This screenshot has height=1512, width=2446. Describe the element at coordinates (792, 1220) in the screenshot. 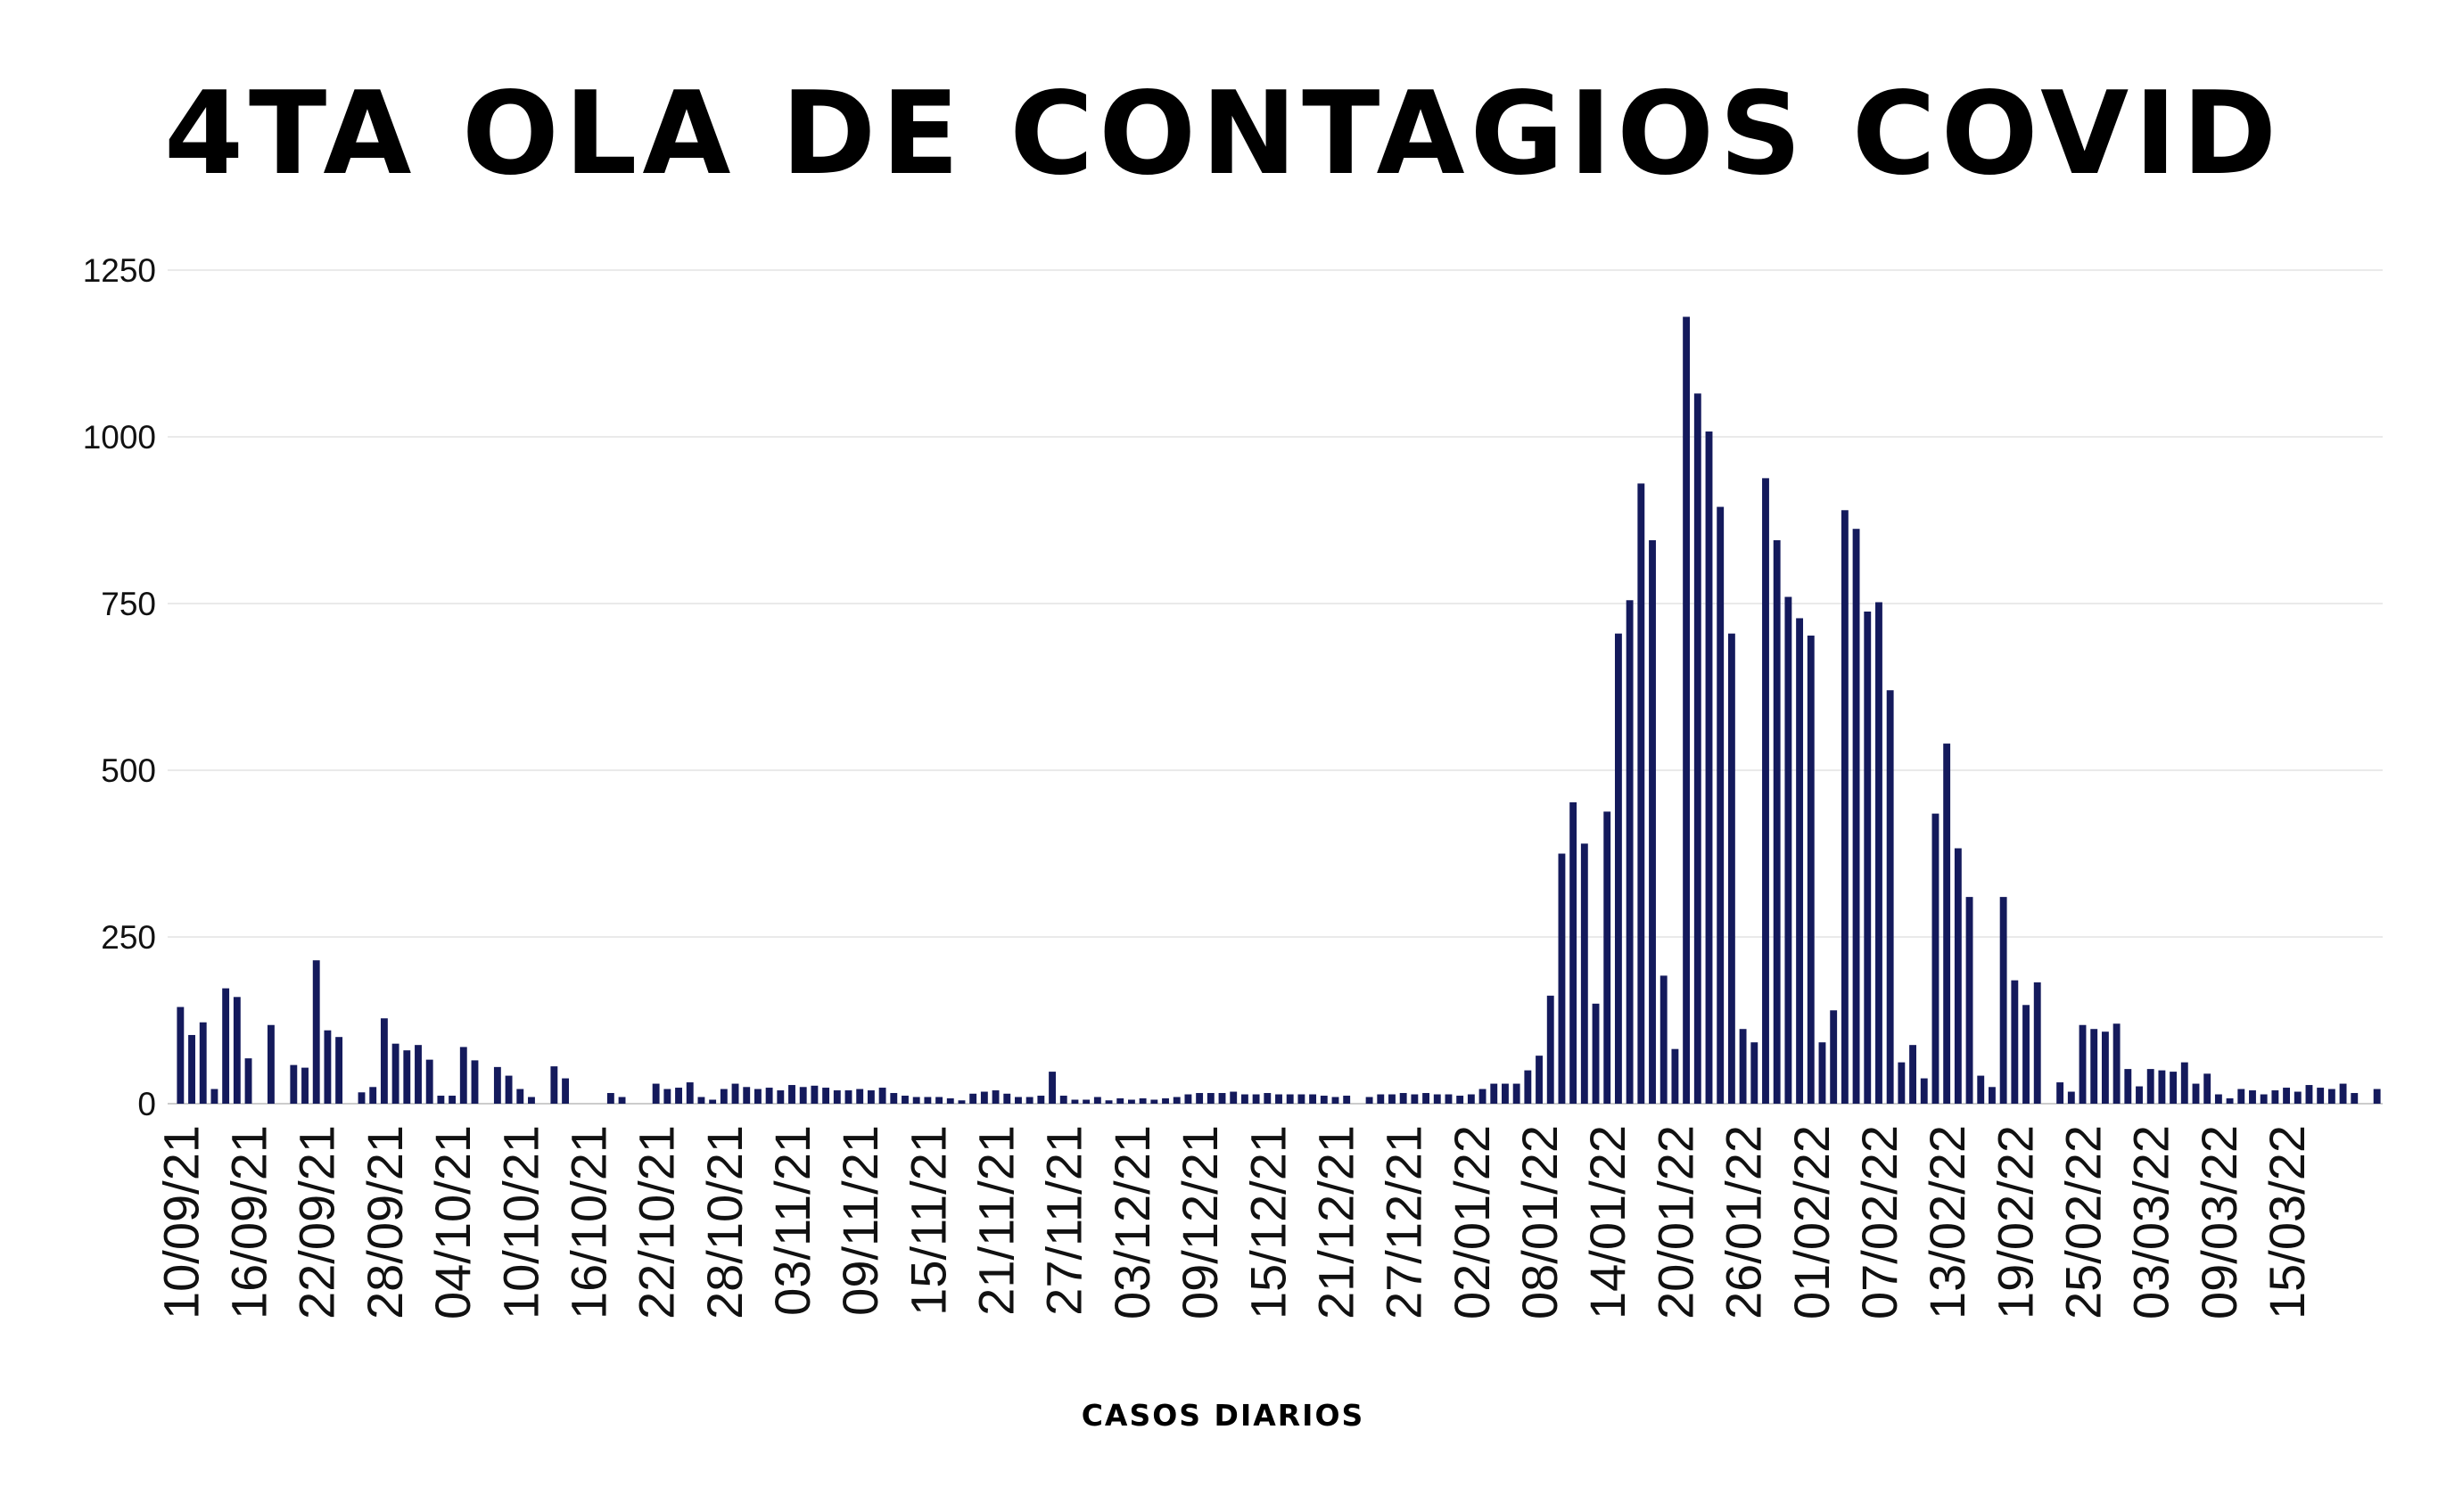

I see `x-tick-label: 03/11/21` at that location.